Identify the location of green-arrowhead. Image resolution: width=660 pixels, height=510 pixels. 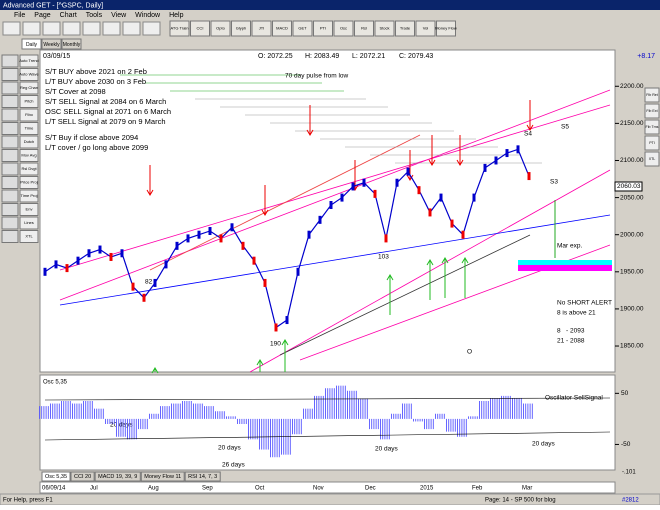
(285, 342).